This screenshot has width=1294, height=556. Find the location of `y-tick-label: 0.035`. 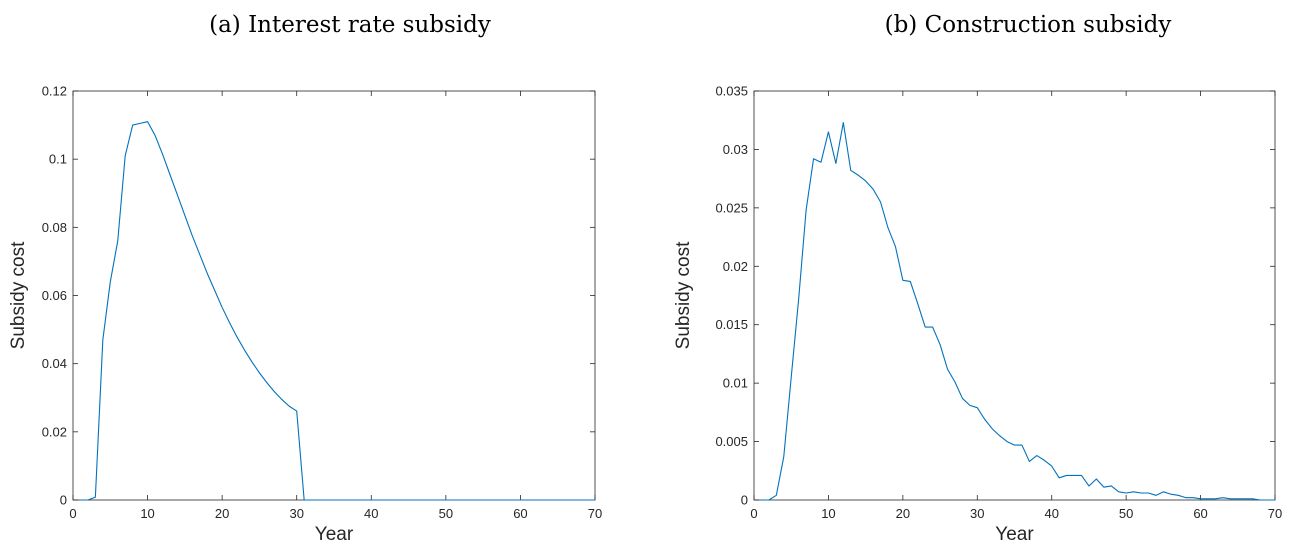

y-tick-label: 0.035 is located at coordinates (731, 91).